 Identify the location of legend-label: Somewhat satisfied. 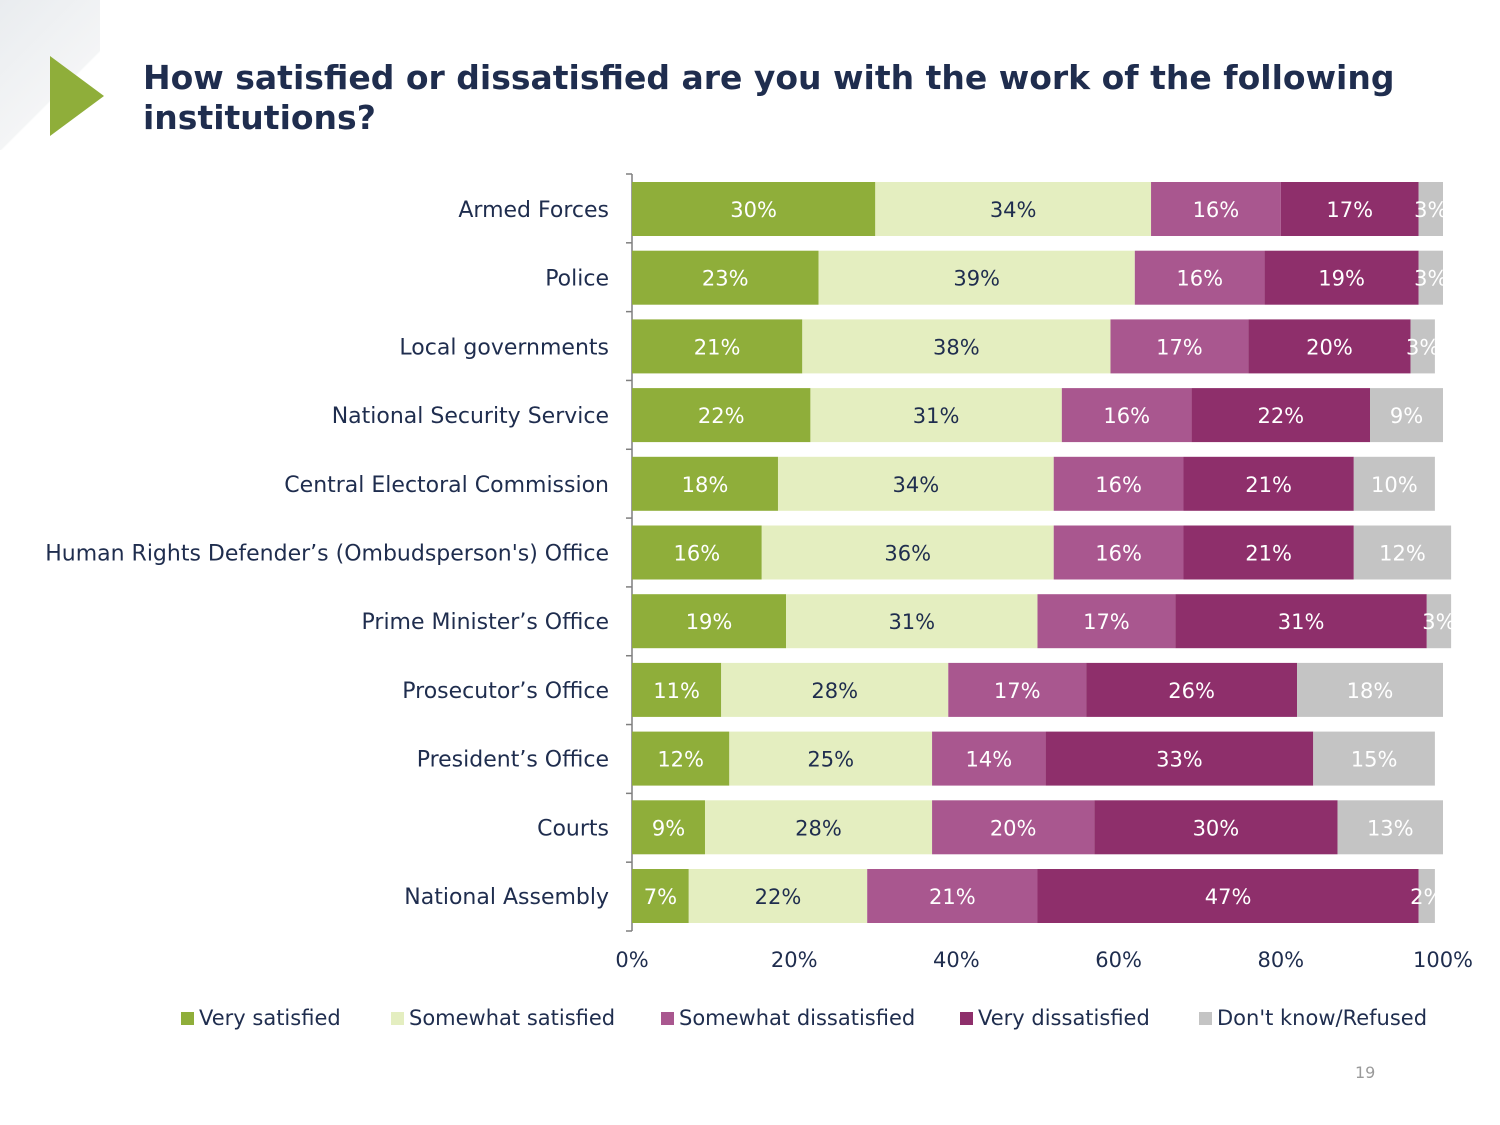
(512, 1018).